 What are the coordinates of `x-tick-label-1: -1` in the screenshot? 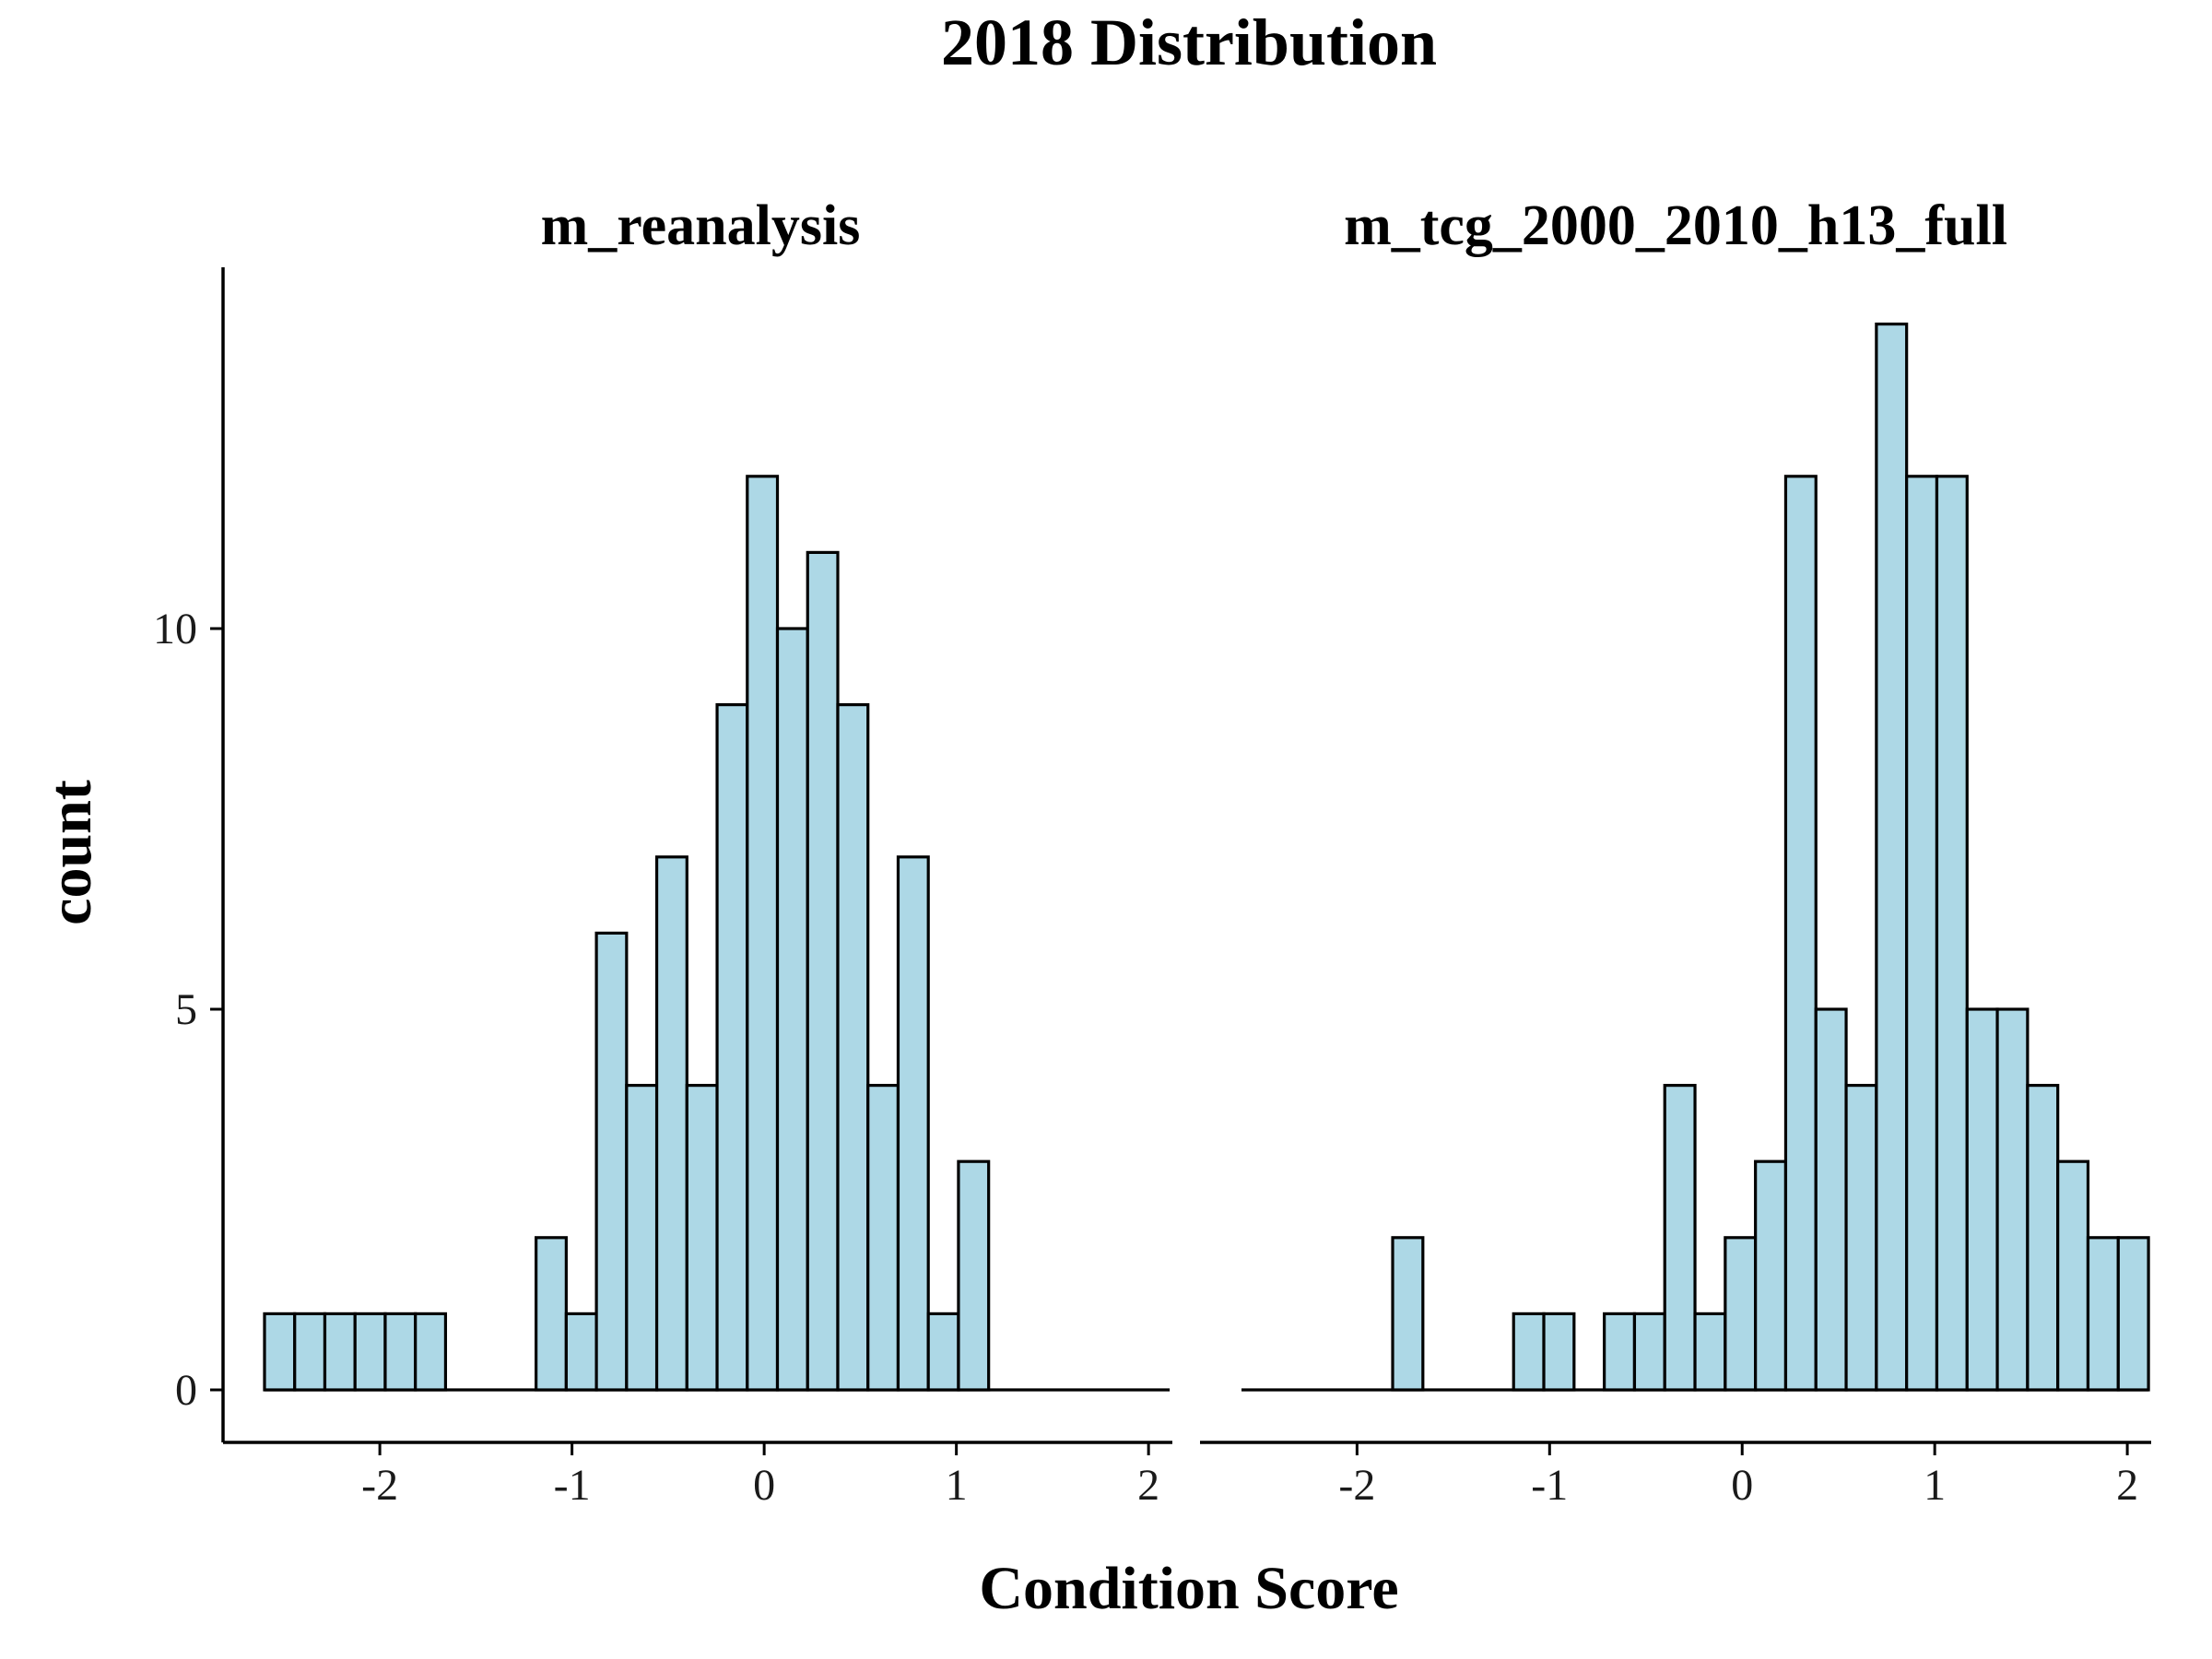 It's located at (572, 1485).